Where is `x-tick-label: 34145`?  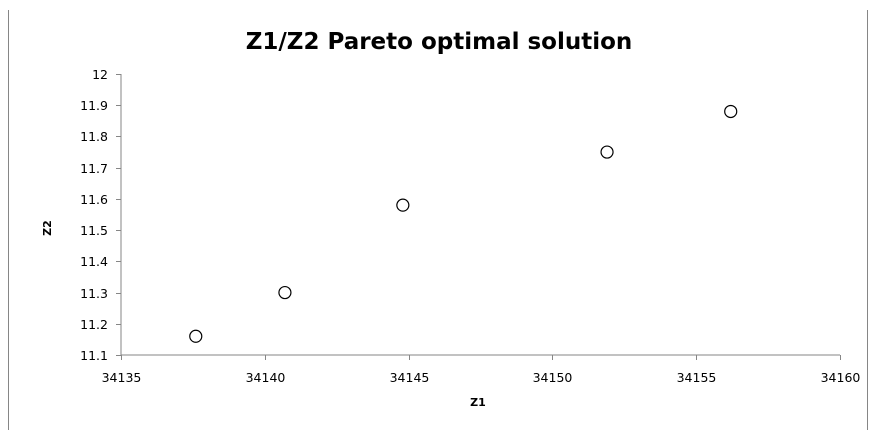
x-tick-label: 34145 is located at coordinates (410, 377).